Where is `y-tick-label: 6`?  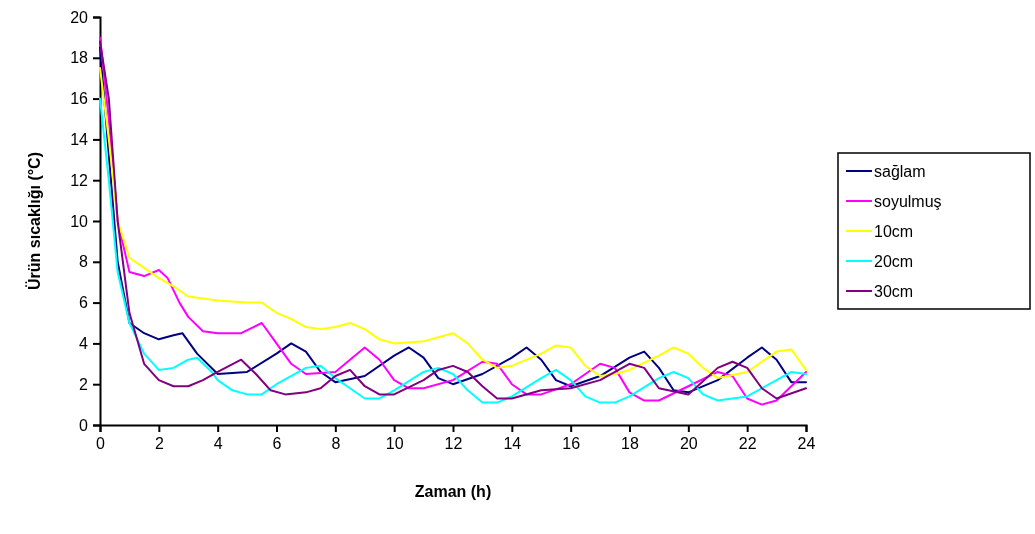
y-tick-label: 6 is located at coordinates (84, 303).